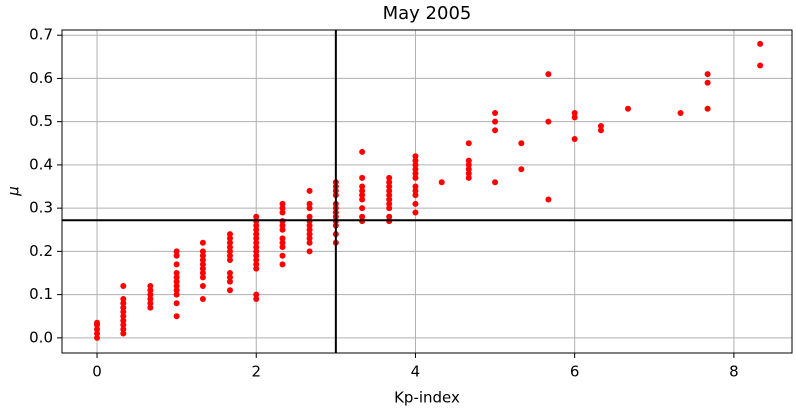 The height and width of the screenshot is (413, 796). What do you see at coordinates (97, 372) in the screenshot?
I see `x-tick-label: 0` at bounding box center [97, 372].